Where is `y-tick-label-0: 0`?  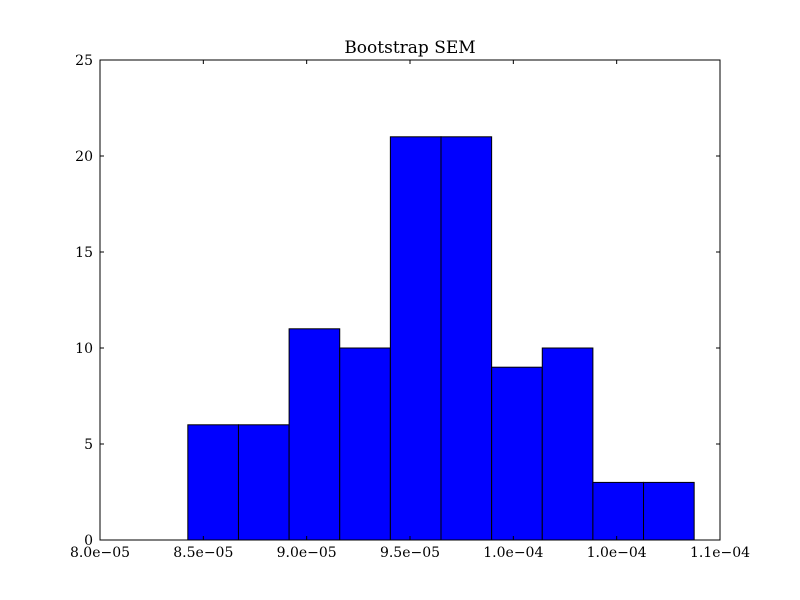
y-tick-label-0: 0 is located at coordinates (88, 541).